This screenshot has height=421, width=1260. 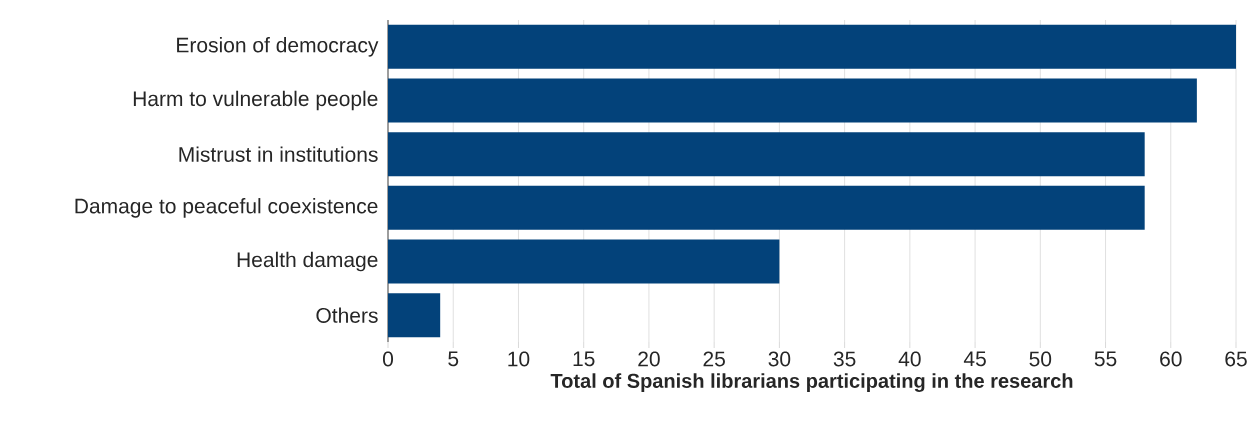 I want to click on x-tick-label: 25, so click(x=714, y=359).